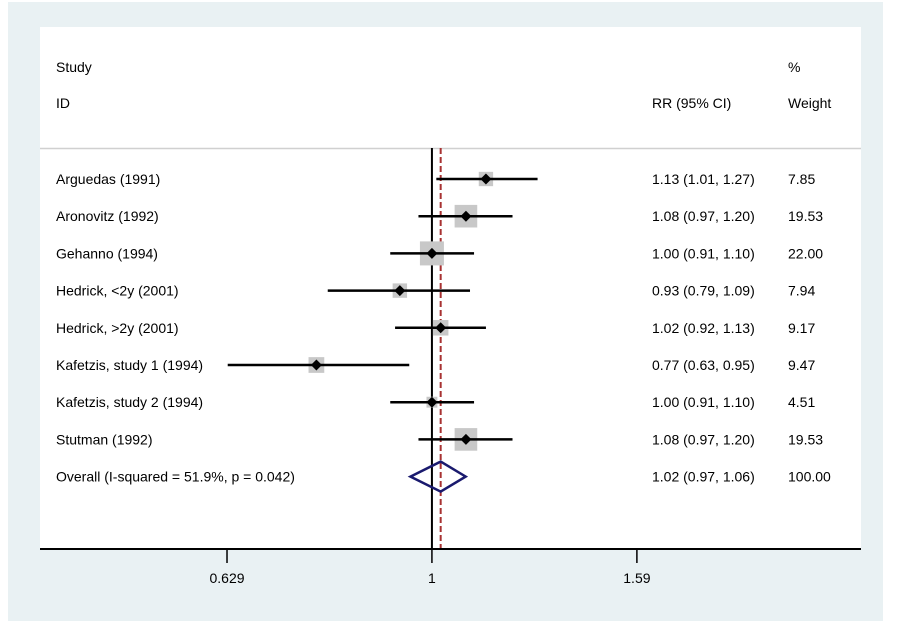  I want to click on overall-weight: 100.00, so click(809, 477).